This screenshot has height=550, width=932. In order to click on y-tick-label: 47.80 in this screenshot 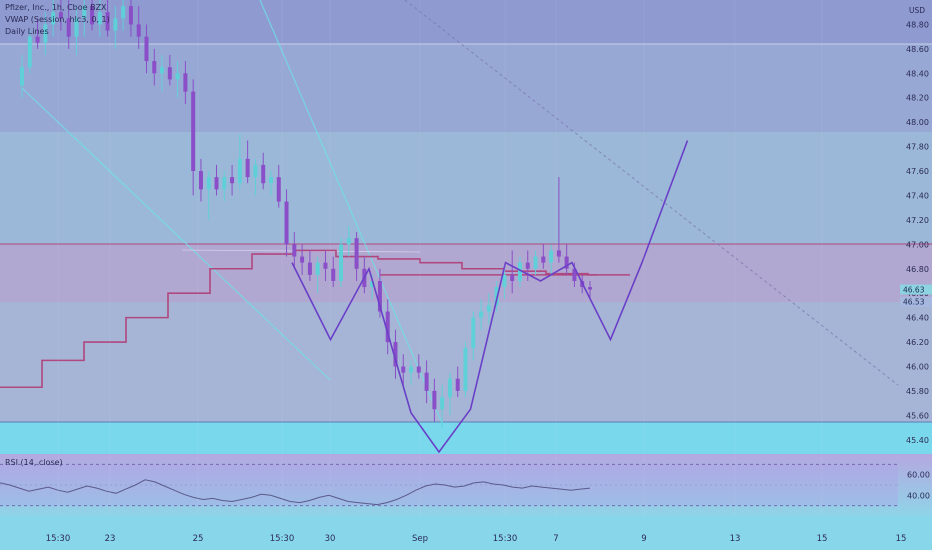, I will do `click(917, 147)`.